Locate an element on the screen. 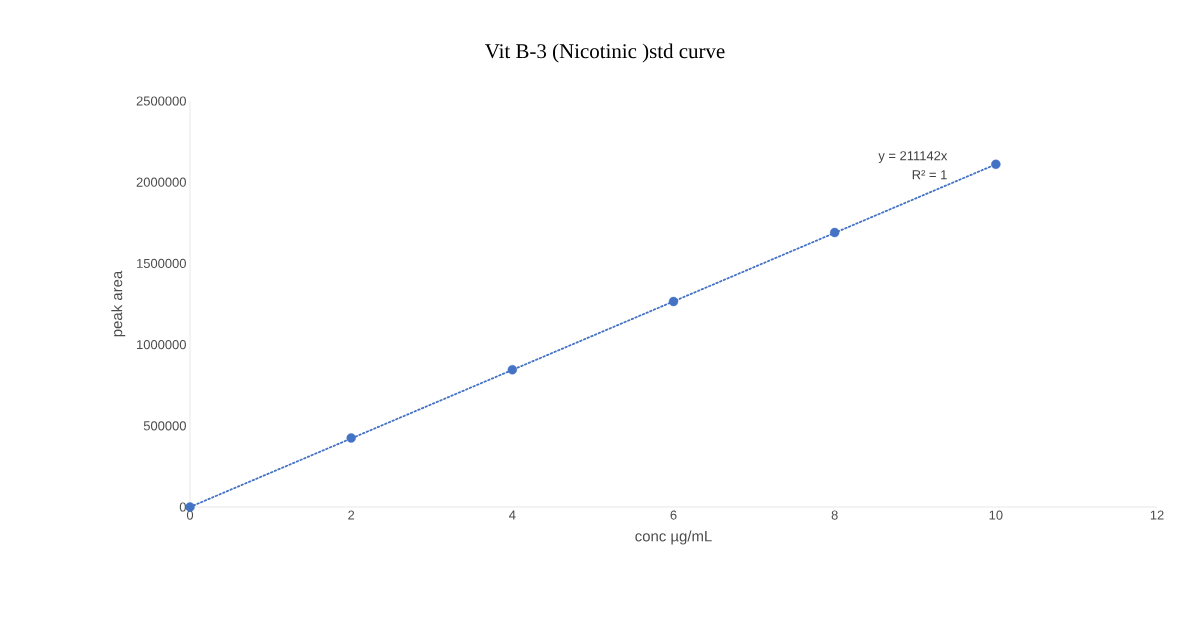 The image size is (1191, 621). y-tick-label: 500000 is located at coordinates (164, 426).